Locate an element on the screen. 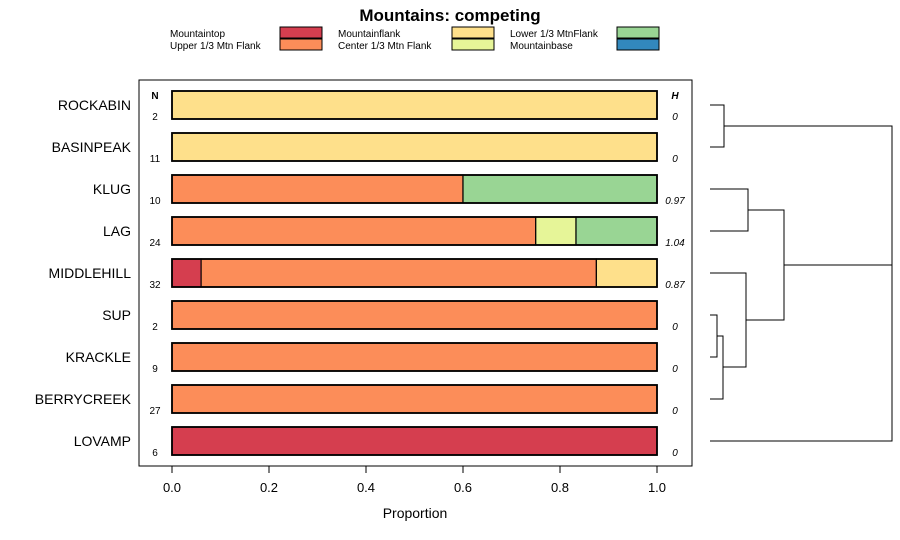 Image resolution: width=900 pixels, height=540 pixels. h-value: 0.87 is located at coordinates (675, 285).